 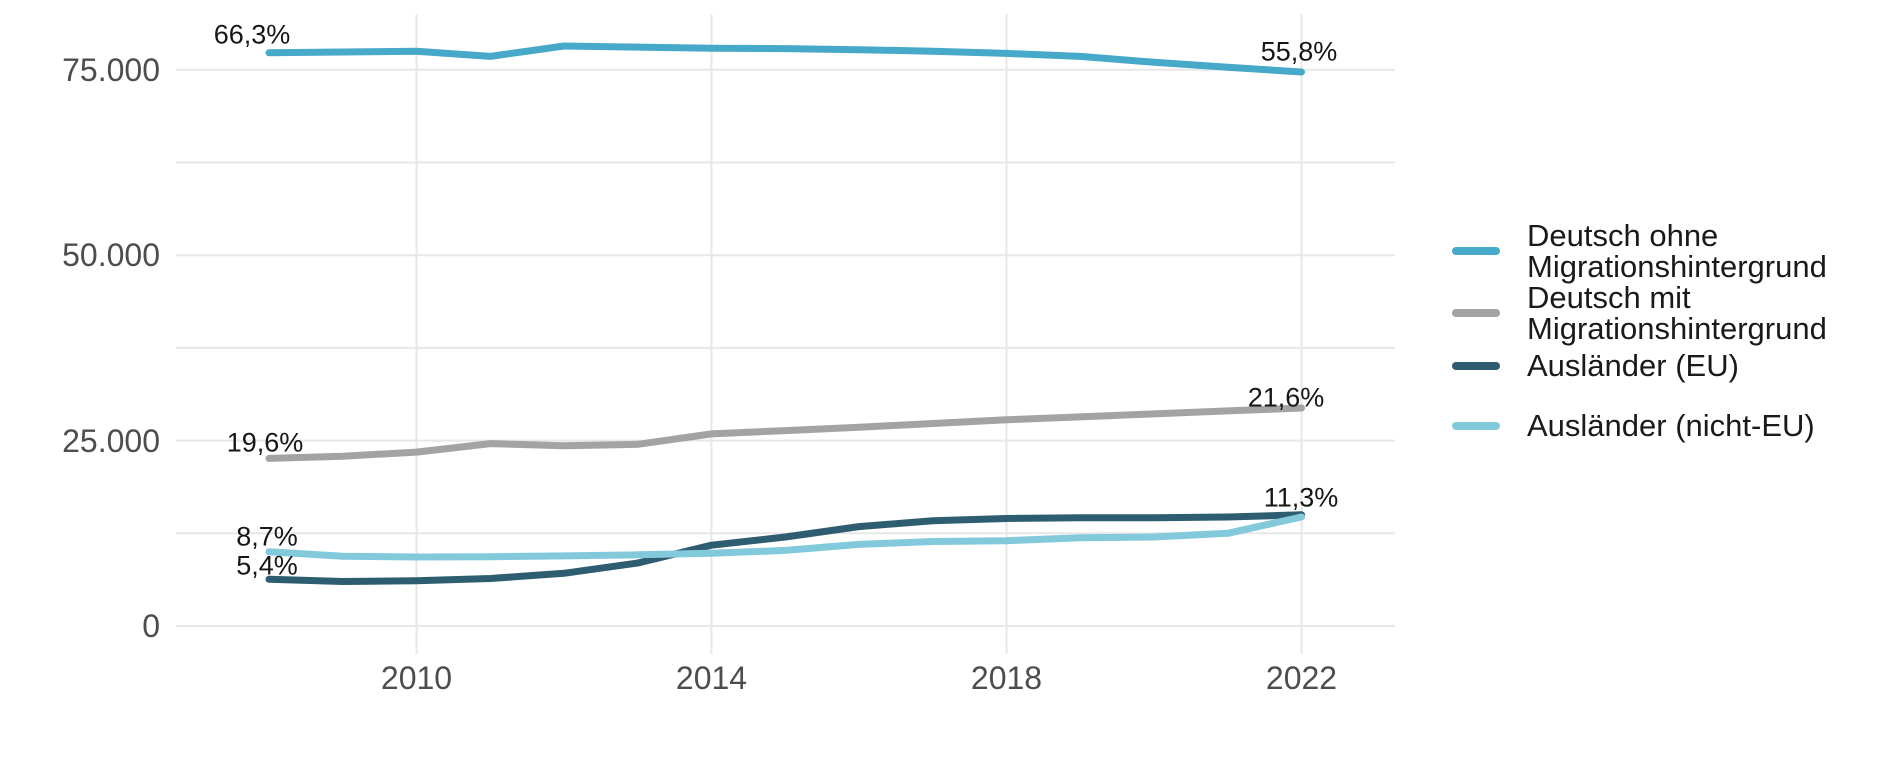 What do you see at coordinates (111, 255) in the screenshot?
I see `y-tick-label: 50.000` at bounding box center [111, 255].